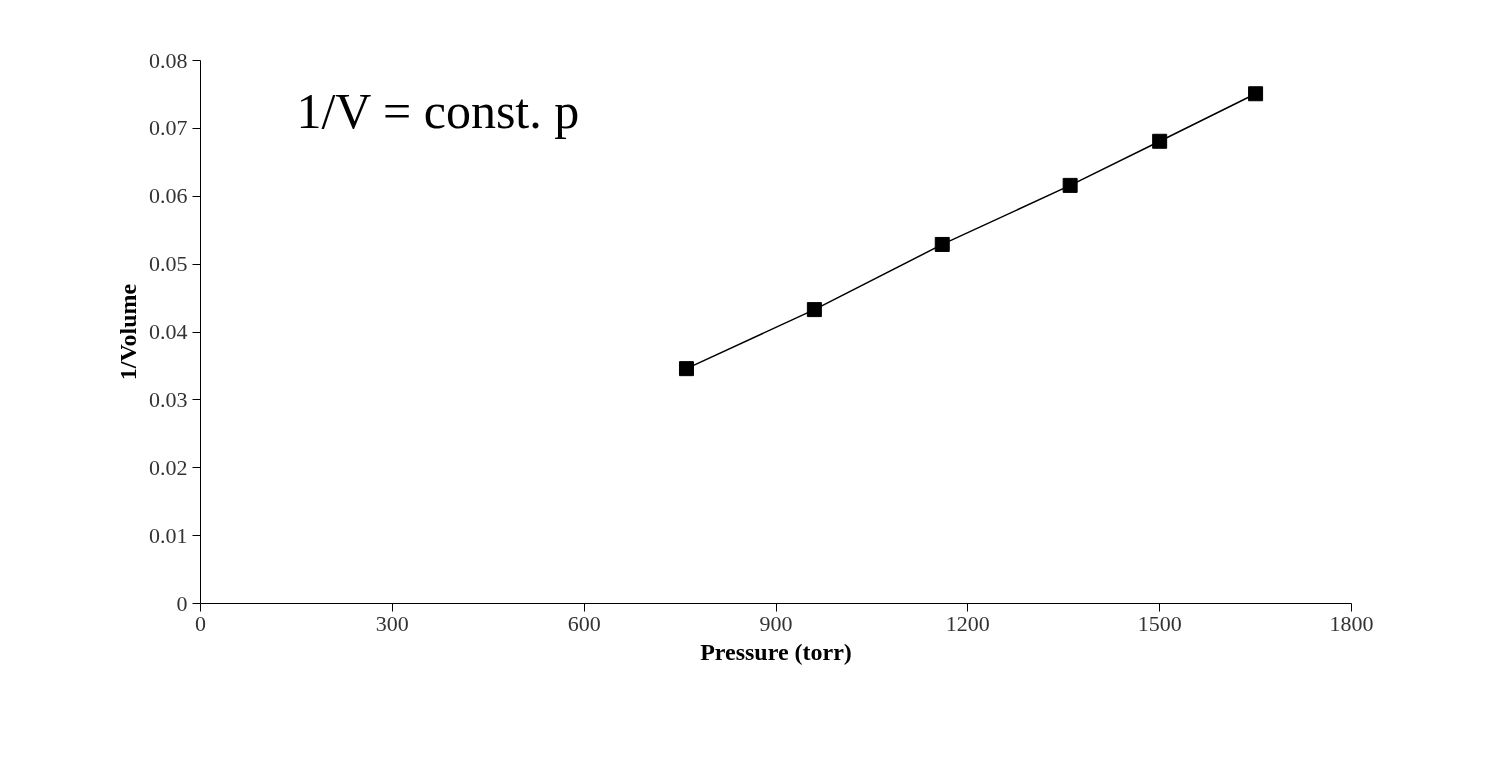 The height and width of the screenshot is (781, 1501). What do you see at coordinates (776, 651) in the screenshot?
I see `x-axis-title: Pressure (torr)` at bounding box center [776, 651].